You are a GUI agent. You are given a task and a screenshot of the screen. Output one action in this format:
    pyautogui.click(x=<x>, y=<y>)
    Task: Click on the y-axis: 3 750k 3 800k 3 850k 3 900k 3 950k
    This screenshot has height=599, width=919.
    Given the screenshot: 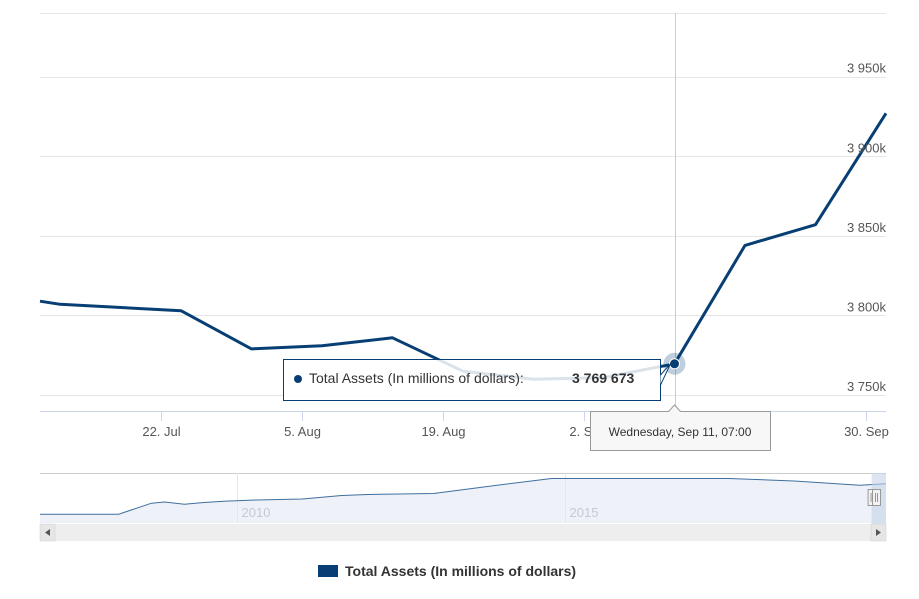 What is the action you would take?
    pyautogui.click(x=867, y=227)
    